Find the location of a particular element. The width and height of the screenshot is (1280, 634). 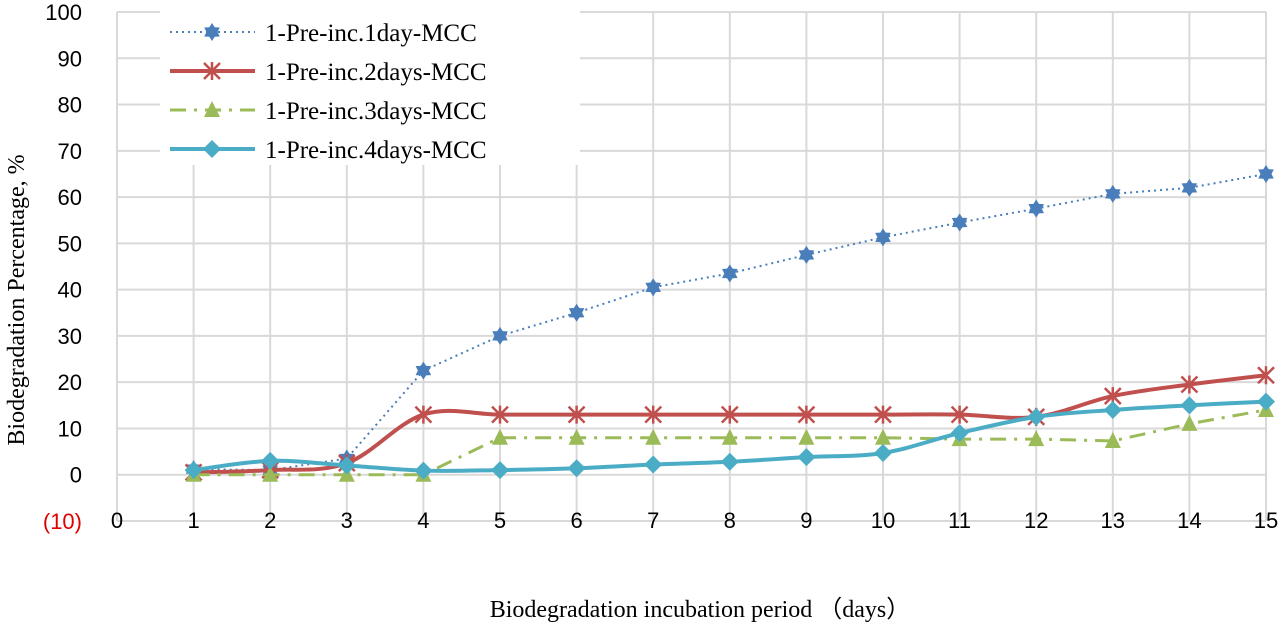

y-tick-label: 10 is located at coordinates (70, 428).